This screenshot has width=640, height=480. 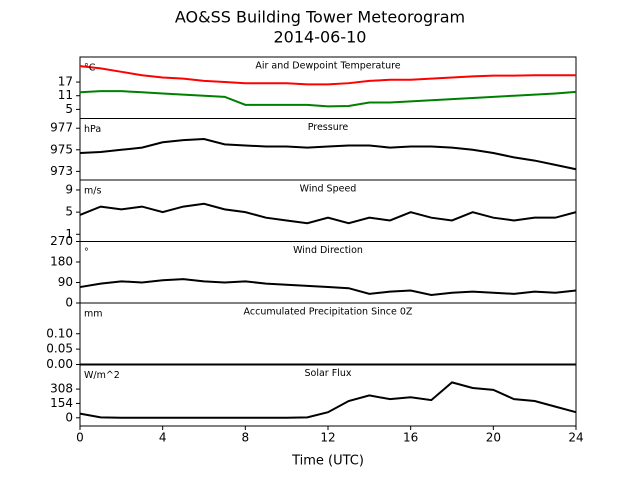 What do you see at coordinates (61, 241) in the screenshot?
I see `y-tick-label: 270` at bounding box center [61, 241].